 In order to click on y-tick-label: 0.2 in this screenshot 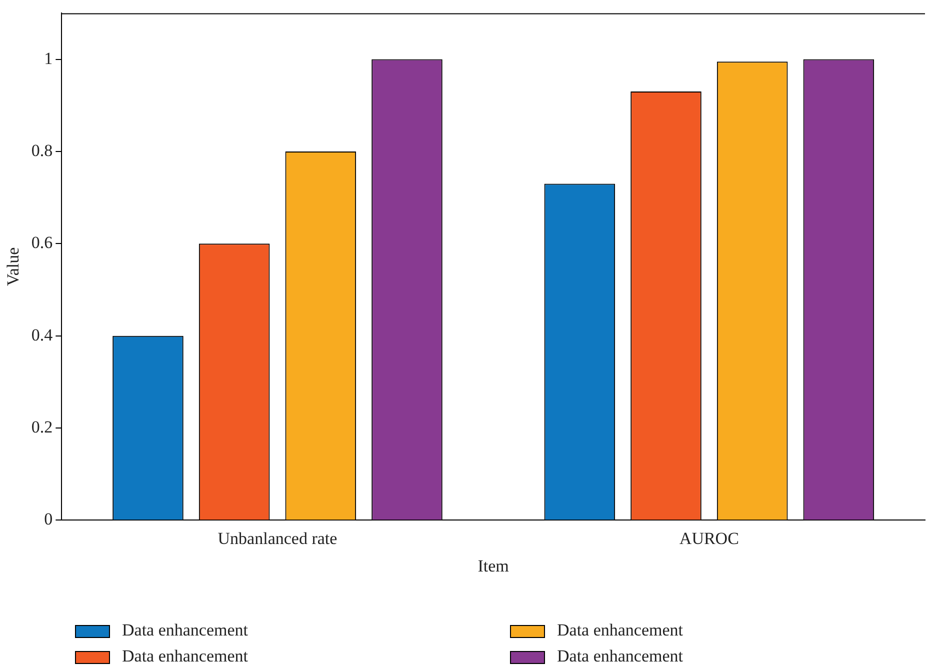, I will do `click(42, 426)`.